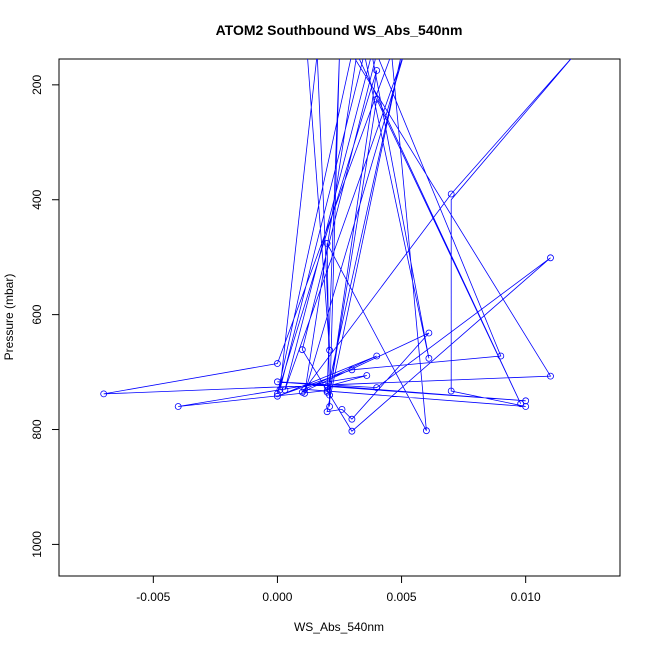  What do you see at coordinates (338, 589) in the screenshot?
I see `x-axis: -0.005 0.000 0.005 0.010` at bounding box center [338, 589].